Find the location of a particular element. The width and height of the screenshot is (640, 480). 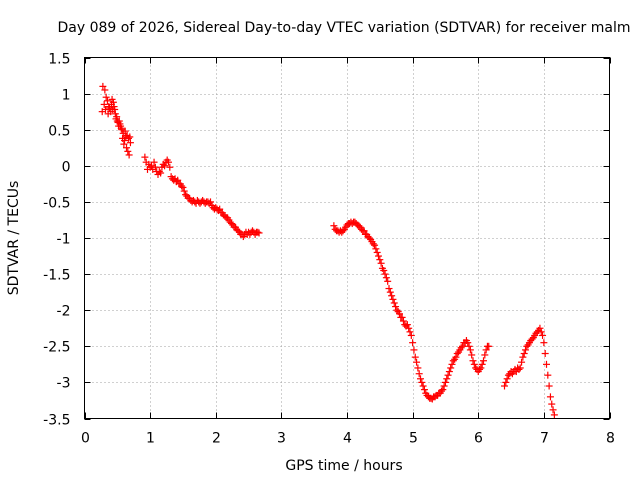

y-tick-label: -2 is located at coordinates (64, 312).